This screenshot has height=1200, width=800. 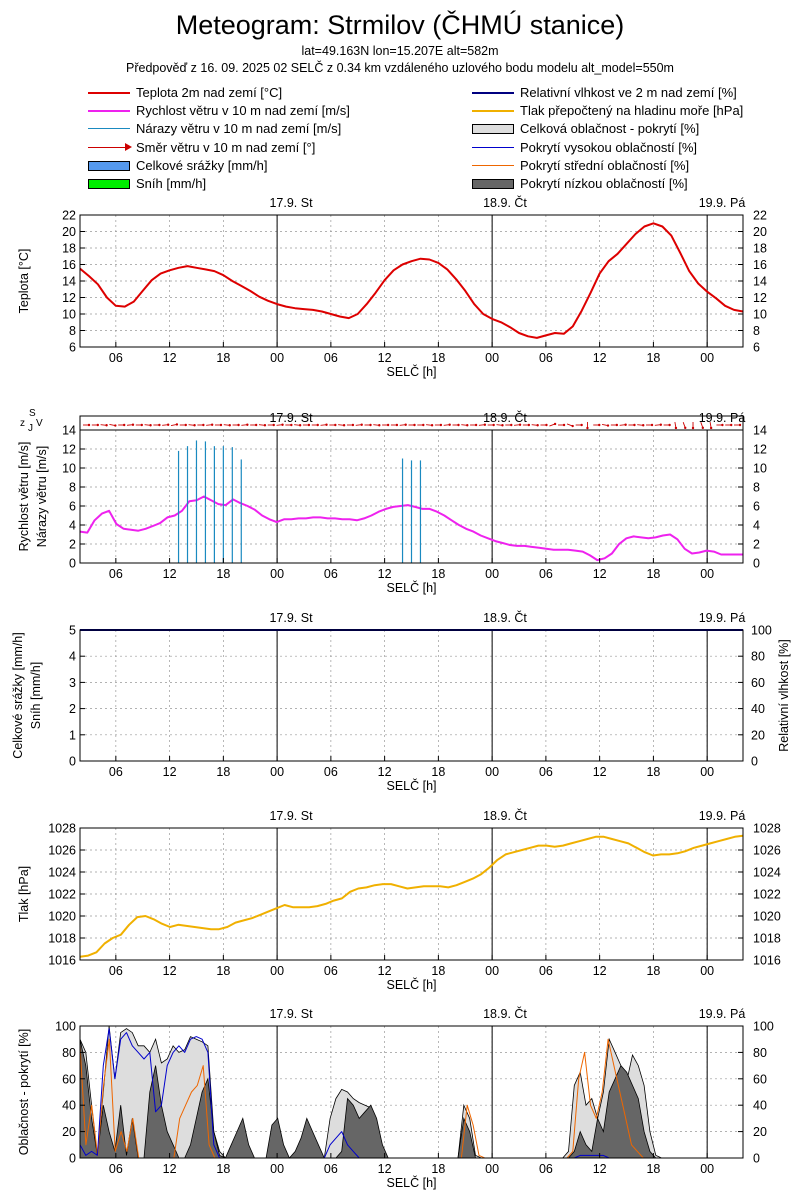 What do you see at coordinates (756, 331) in the screenshot?
I see `y-tick-label-right: 8` at bounding box center [756, 331].